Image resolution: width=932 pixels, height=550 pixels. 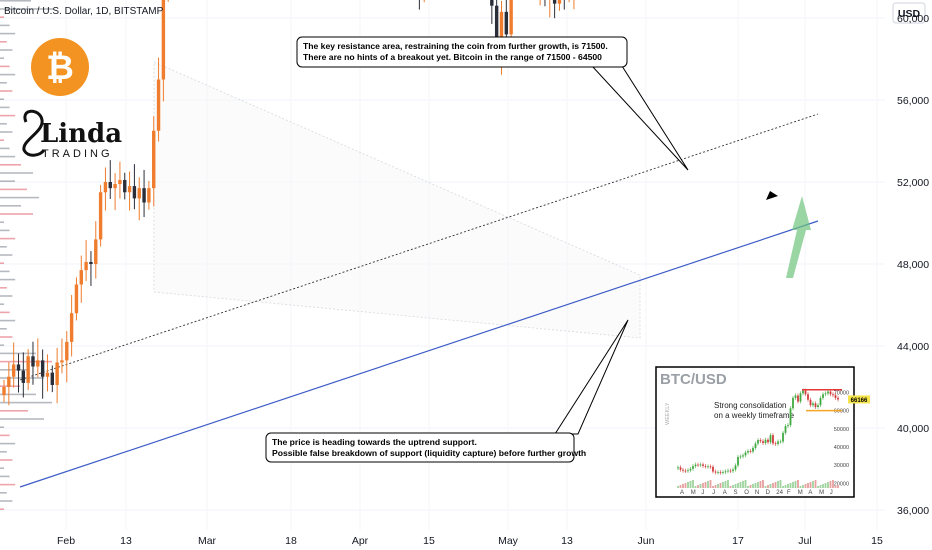 I want to click on x-tick-label: 18, so click(x=291, y=541).